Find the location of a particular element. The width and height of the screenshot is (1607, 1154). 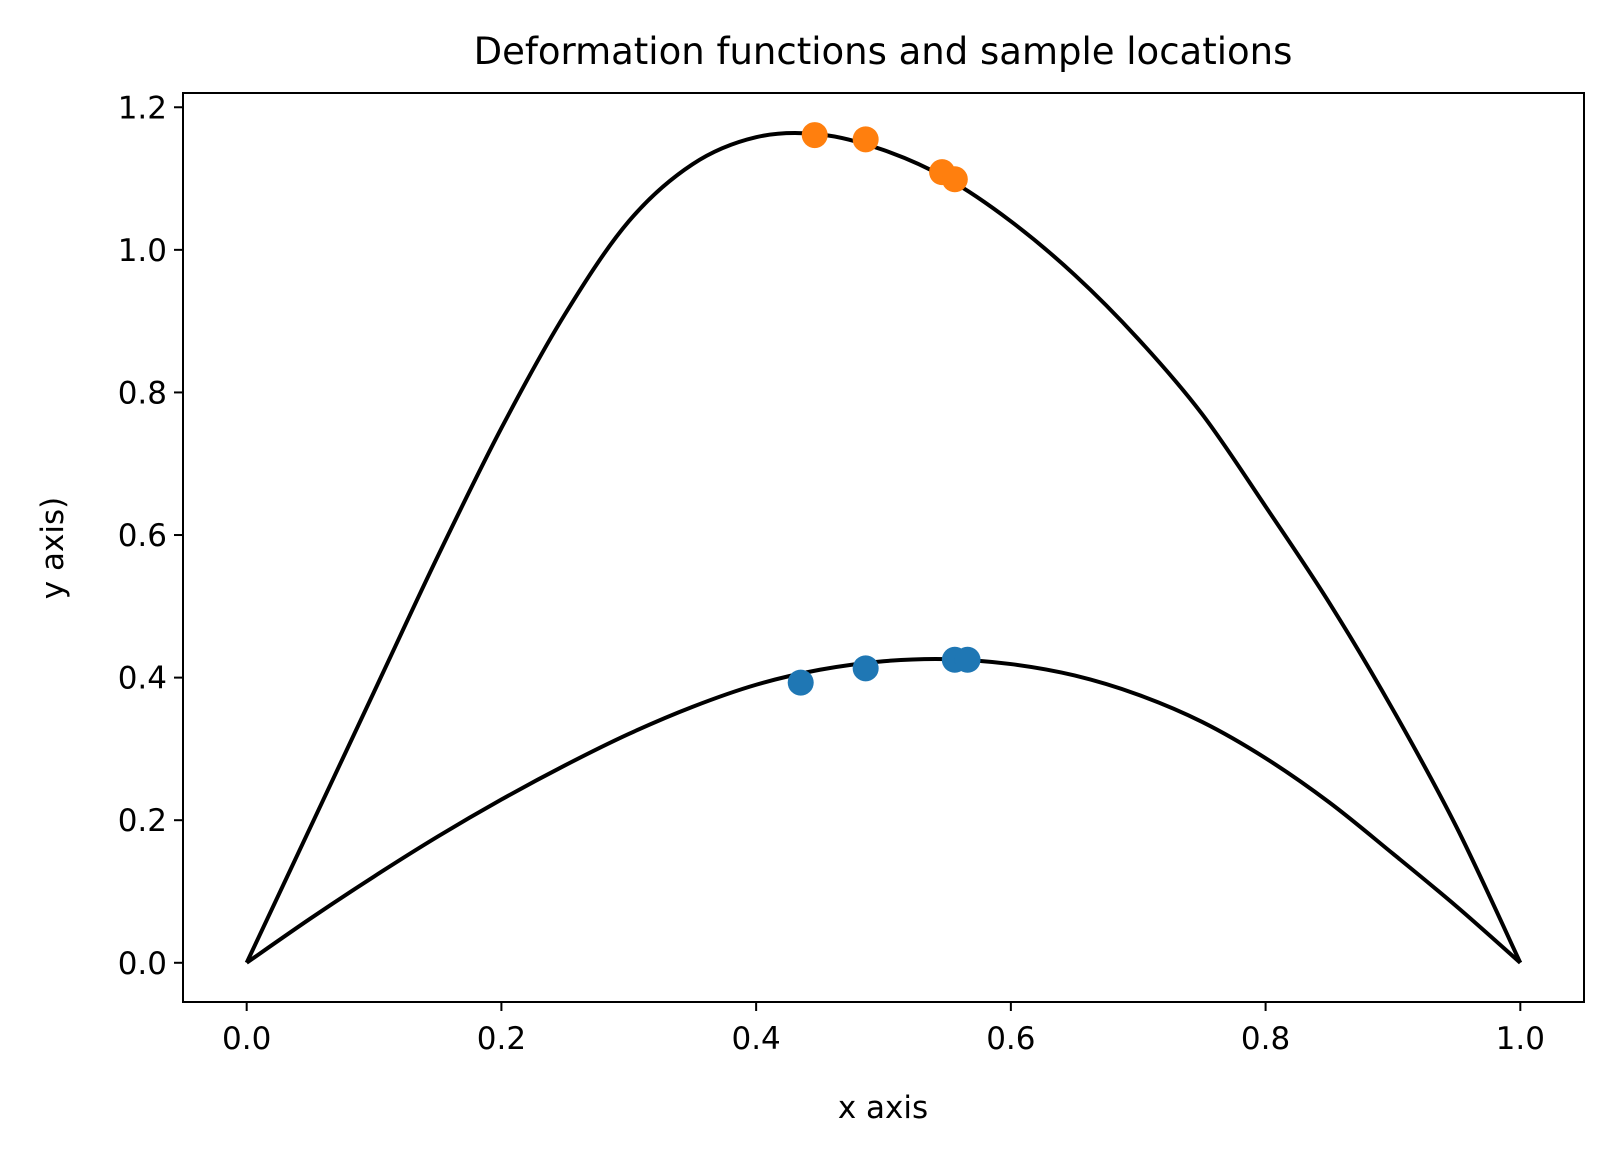

x-tick-label: 1.0 is located at coordinates (1520, 1039).